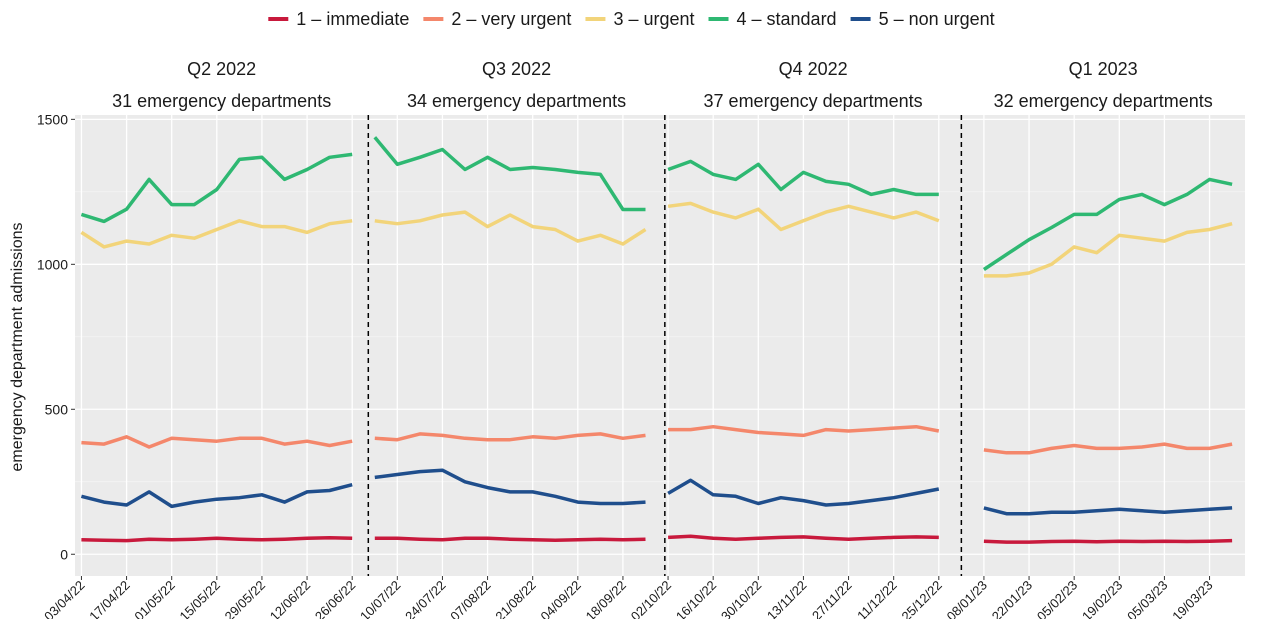 The width and height of the screenshot is (1263, 624). I want to click on x-tick-label: 12/06/22, so click(290, 598).